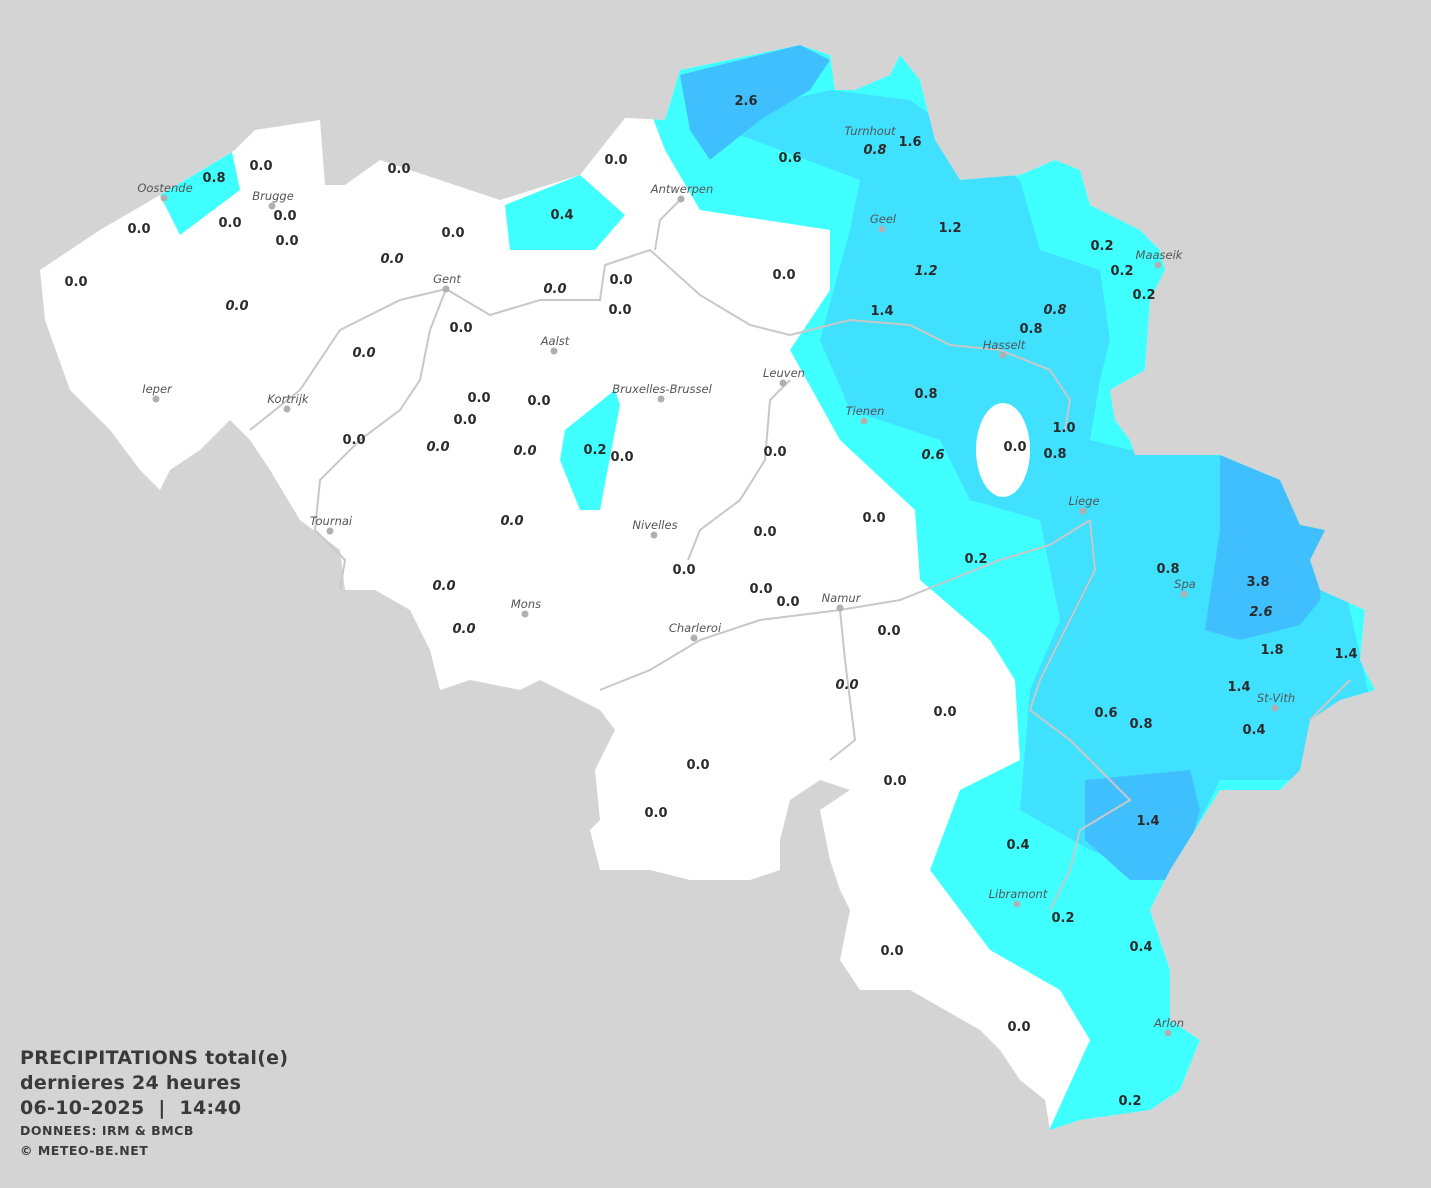 This screenshot has width=1431, height=1188. I want to click on city-turnhout: Turnhout, so click(870, 131).